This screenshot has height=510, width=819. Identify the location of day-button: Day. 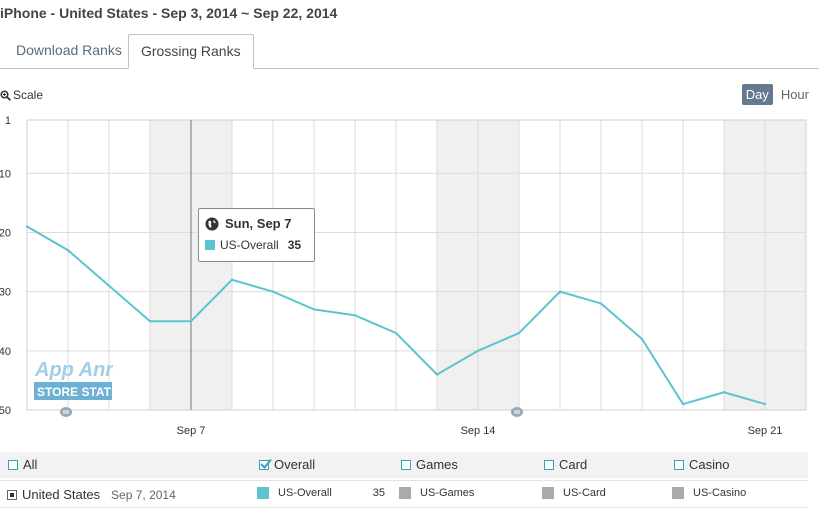
(757, 94).